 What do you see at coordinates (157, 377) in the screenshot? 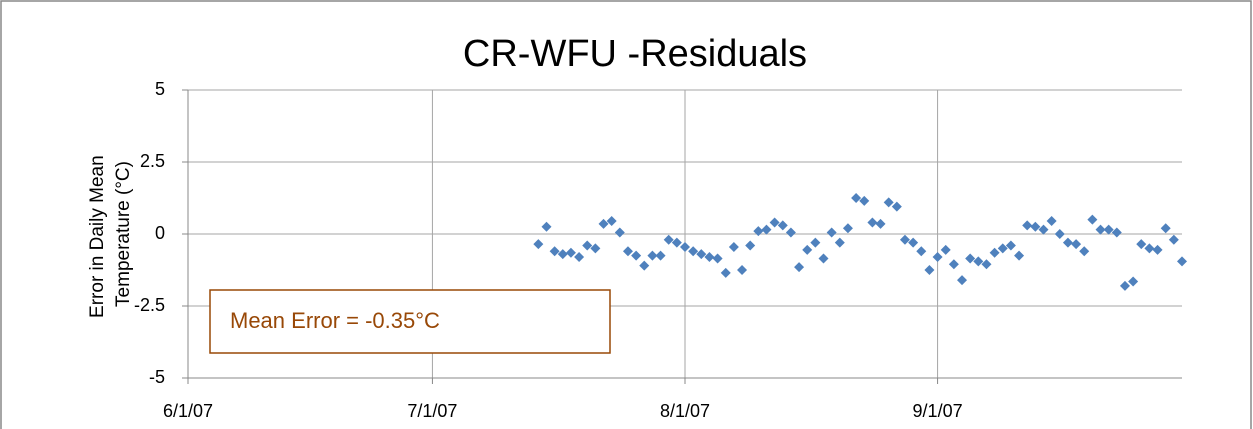
I see `y-tick-label: -5` at bounding box center [157, 377].